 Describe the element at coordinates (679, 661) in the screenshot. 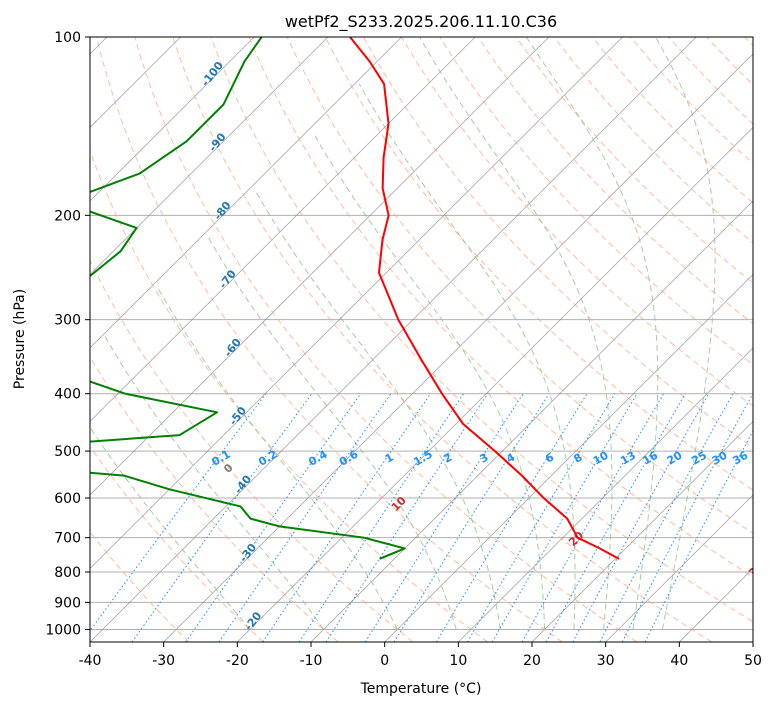

I see `x-tick-label: 40` at that location.